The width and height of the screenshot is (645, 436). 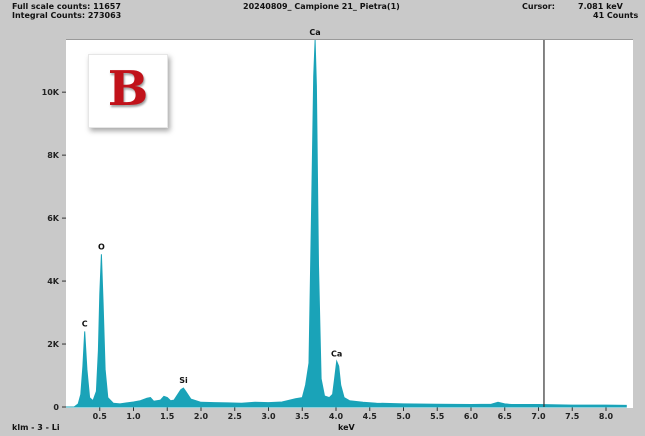 I want to click on panel-badge: B, so click(x=128, y=91).